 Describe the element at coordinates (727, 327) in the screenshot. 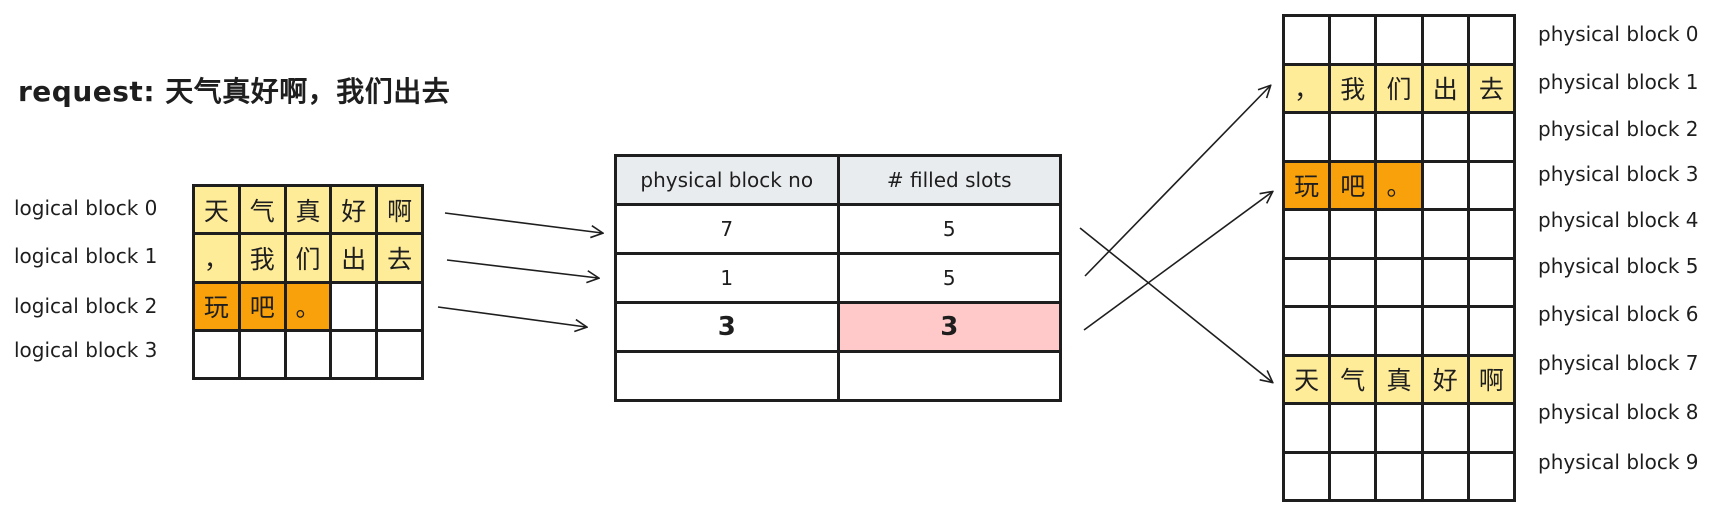

I see `block-table-cell: 3` at that location.